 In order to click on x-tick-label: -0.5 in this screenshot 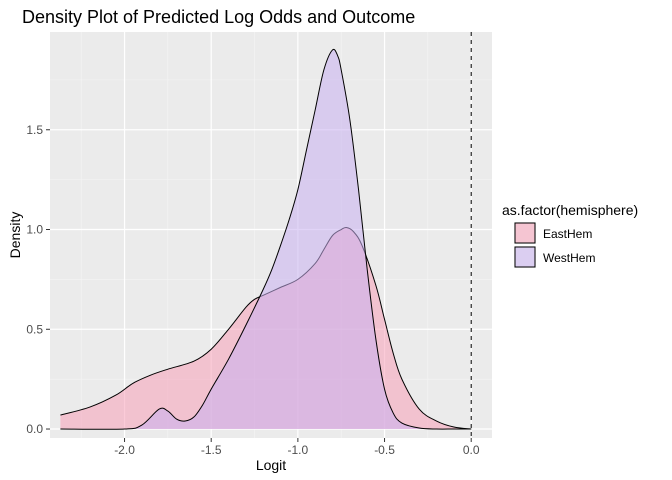, I will do `click(384, 450)`.